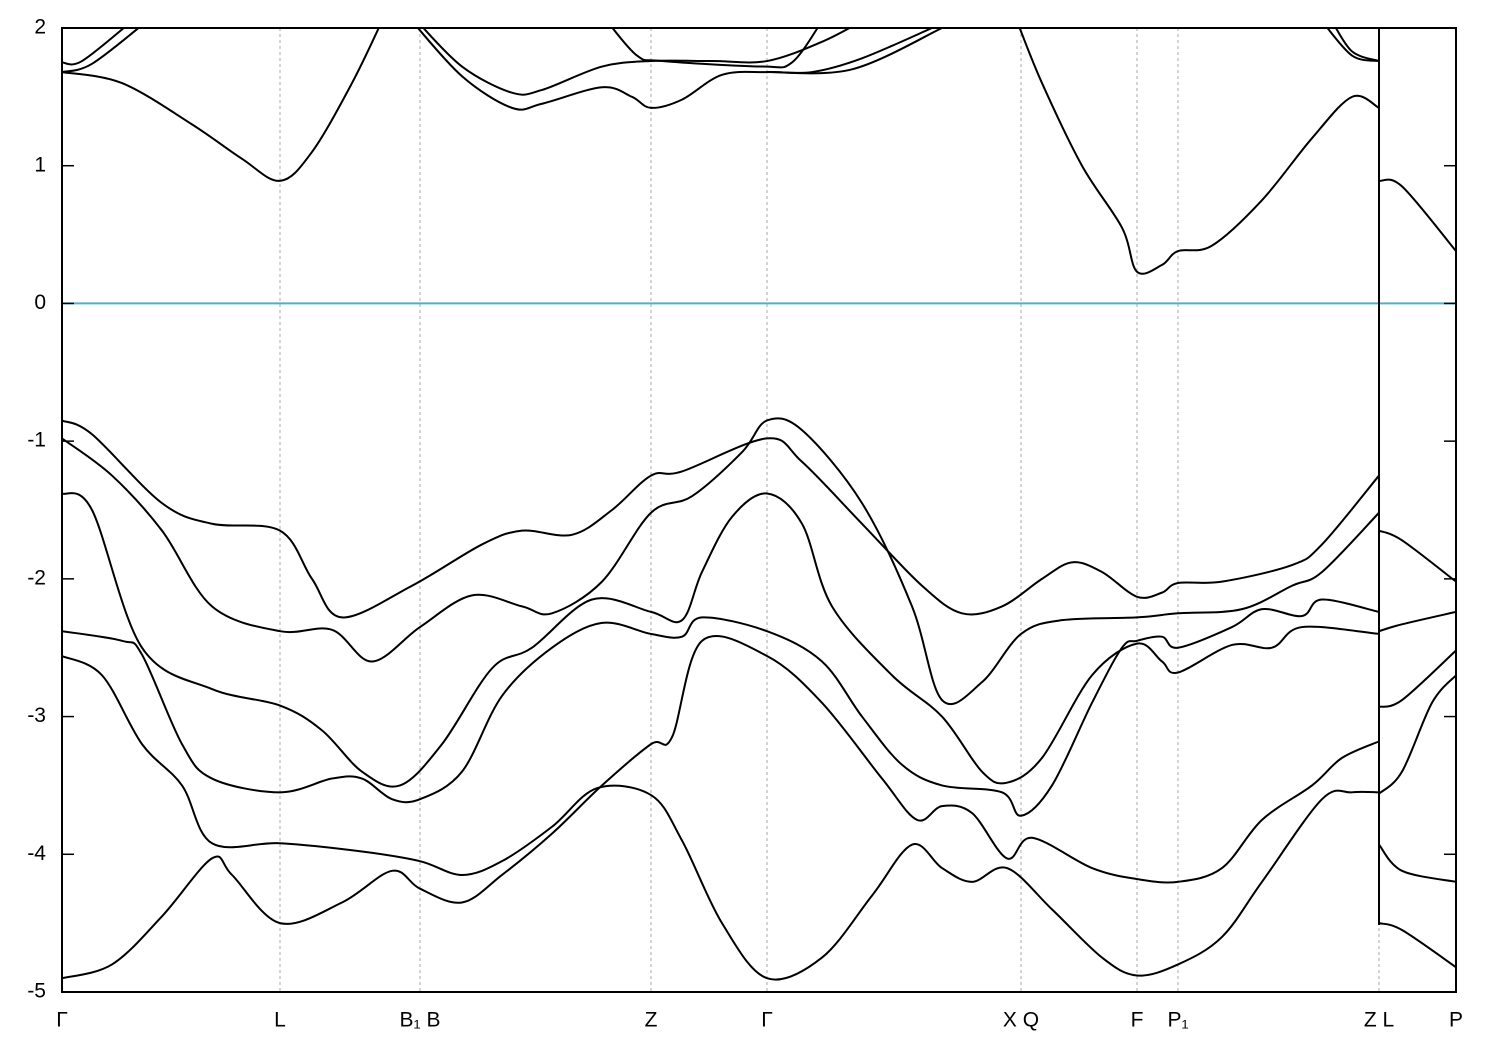  What do you see at coordinates (651, 1020) in the screenshot?
I see `x-tick-label: Z` at bounding box center [651, 1020].